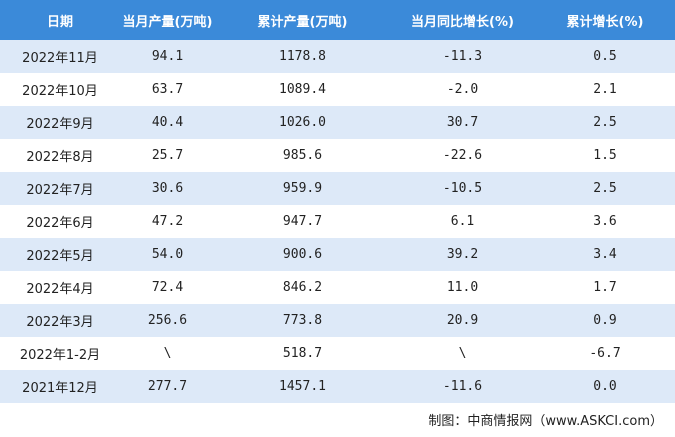 The width and height of the screenshot is (675, 437). I want to click on column-header: 当月同比增长(%), so click(462, 20).